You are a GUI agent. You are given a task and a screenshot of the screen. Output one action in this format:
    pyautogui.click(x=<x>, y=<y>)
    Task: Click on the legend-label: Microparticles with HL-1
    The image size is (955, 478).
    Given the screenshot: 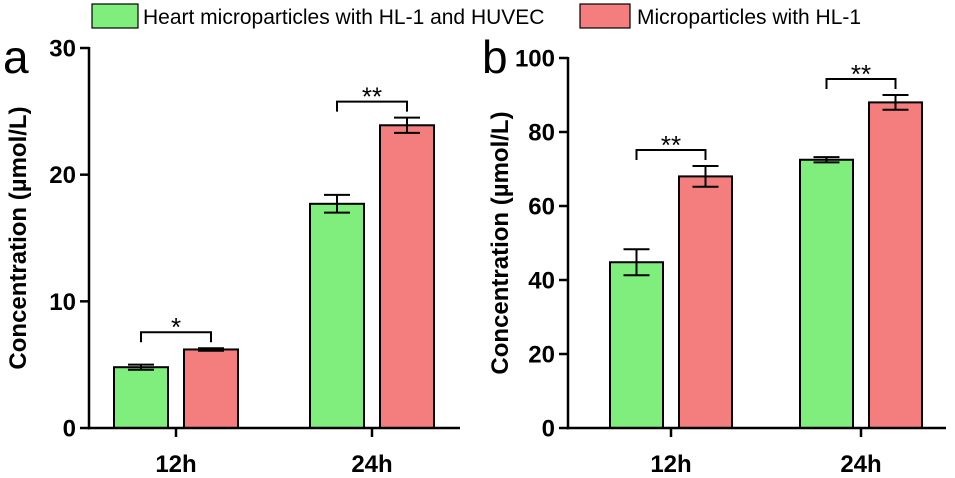 What is the action you would take?
    pyautogui.click(x=749, y=17)
    